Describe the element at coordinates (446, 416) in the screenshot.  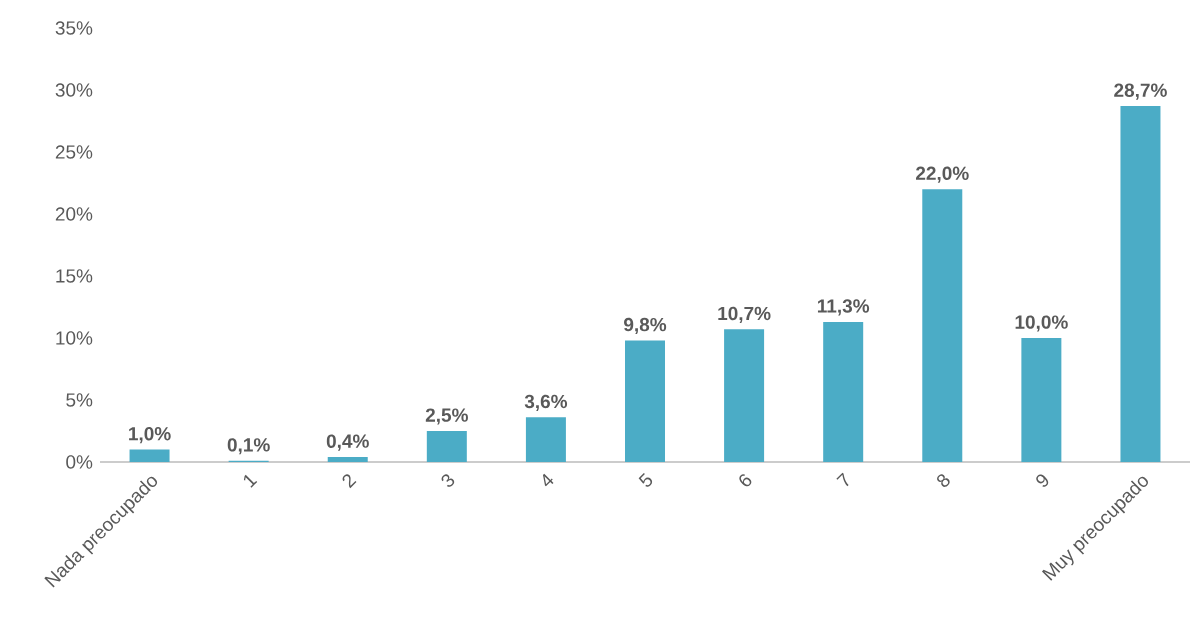
I see `data-label: 2,5%` at that location.